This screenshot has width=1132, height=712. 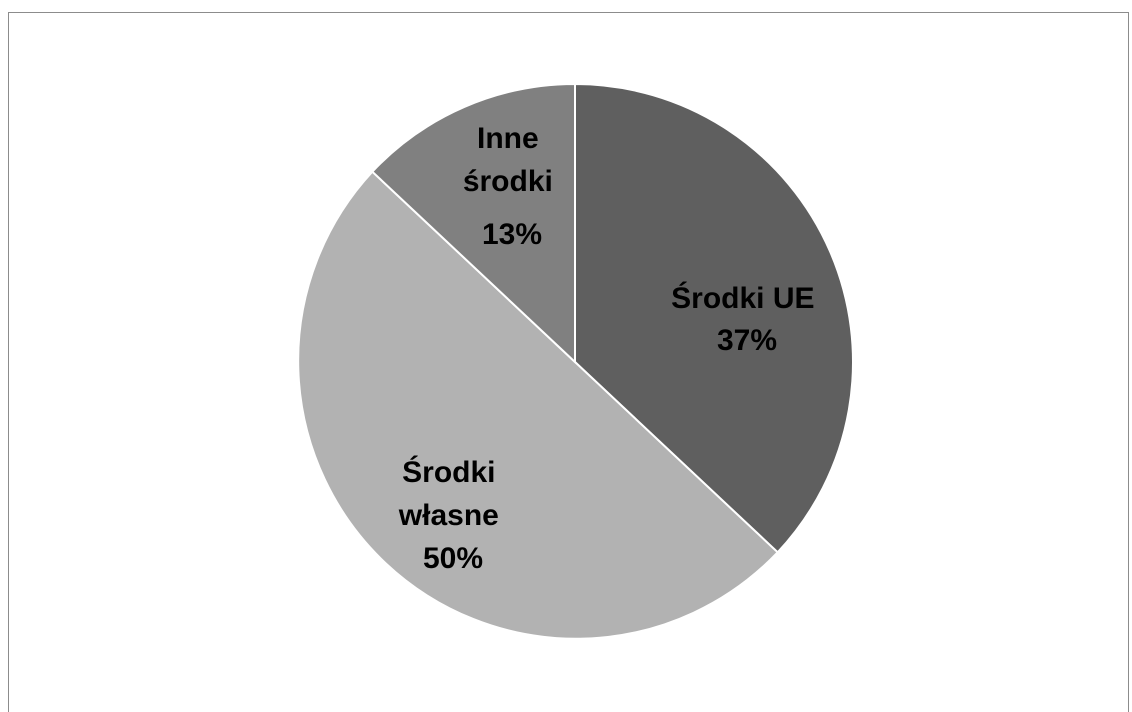 I want to click on slice-label-srodki-ue: Środki UE 37%, so click(x=747, y=319).